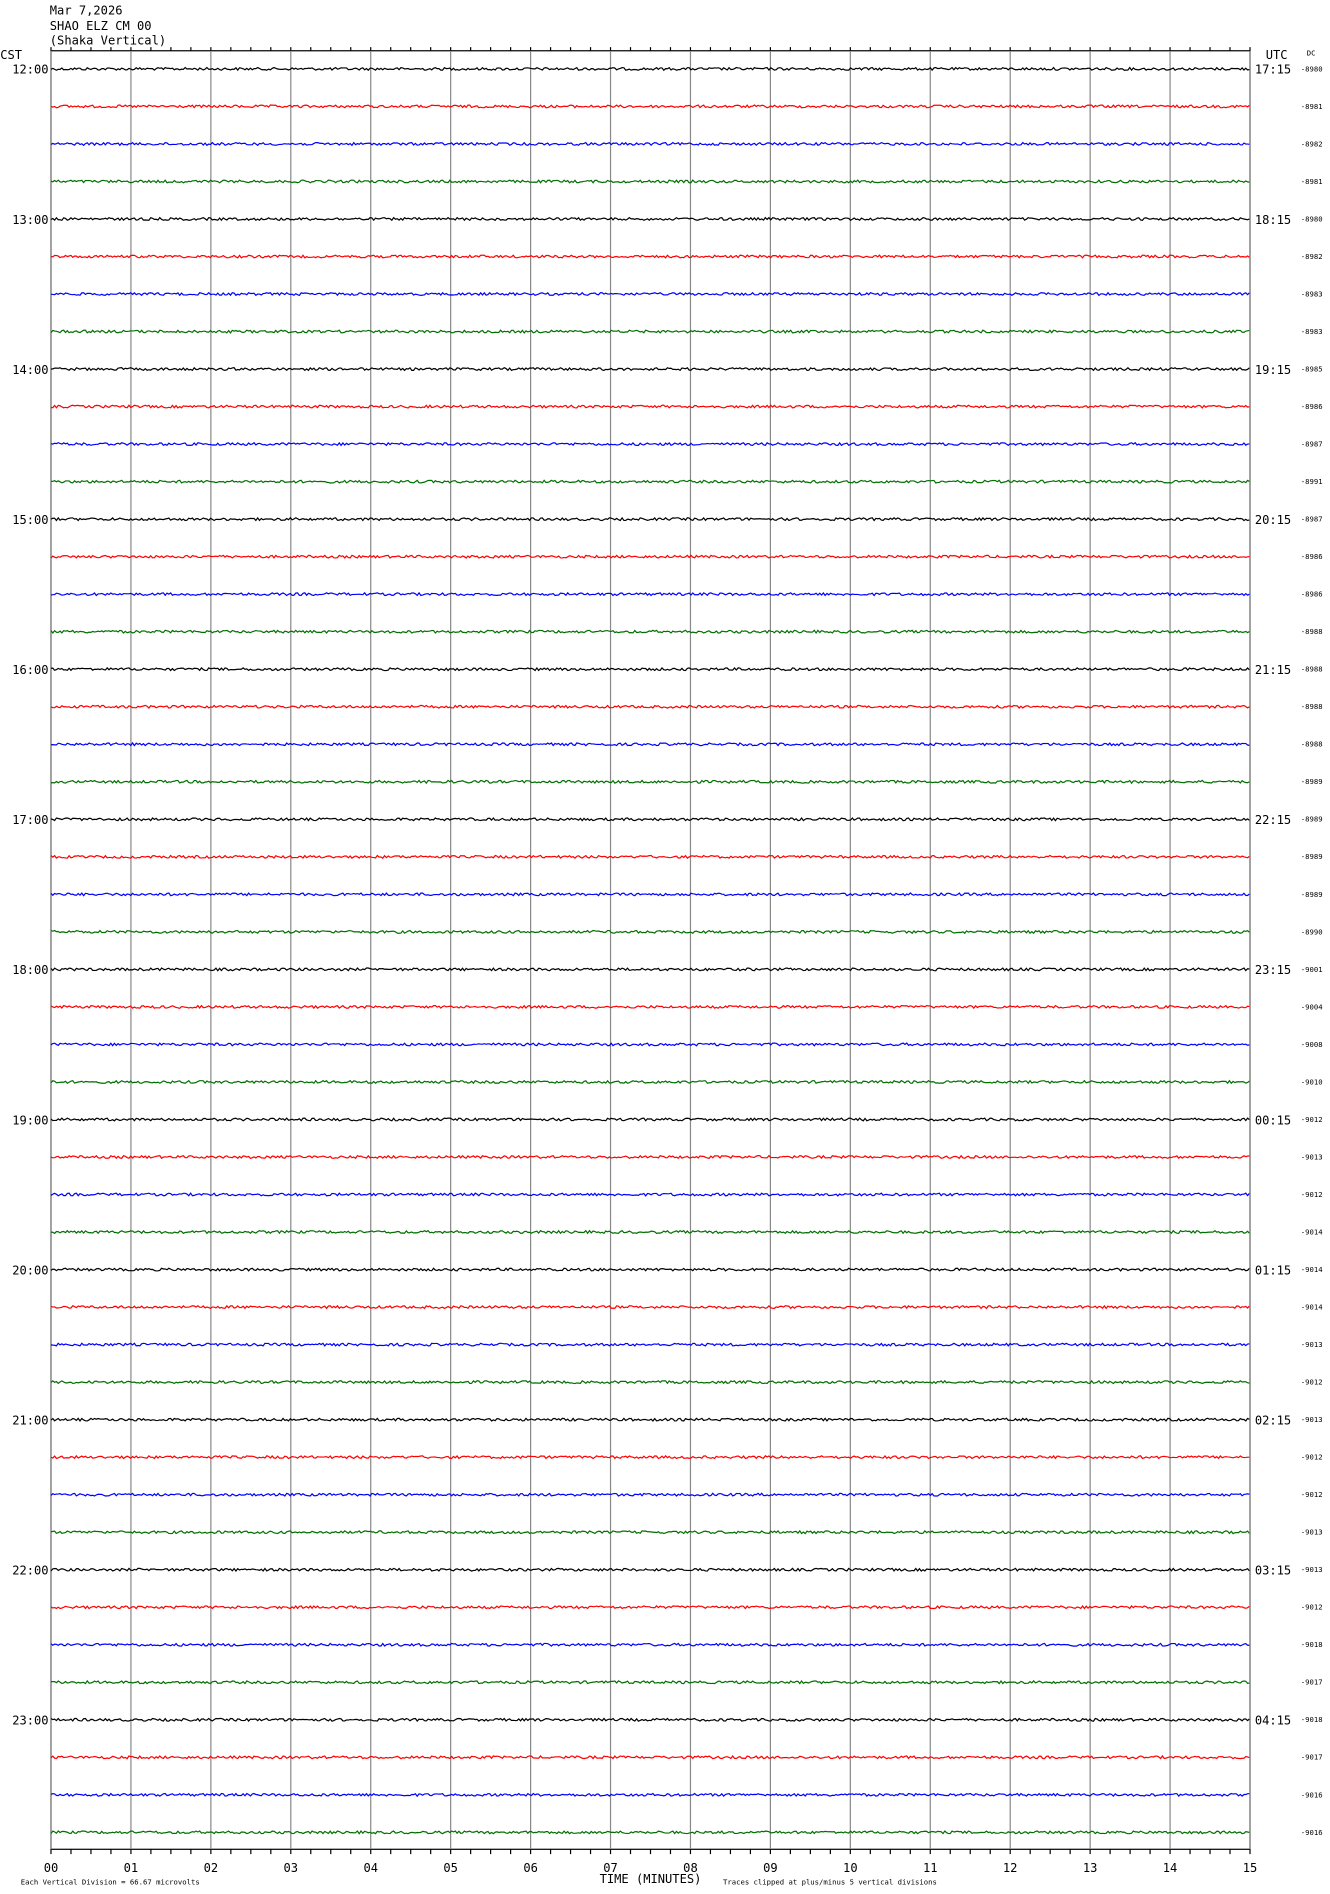  I want to click on dc-value: -8980, so click(1312, 218).